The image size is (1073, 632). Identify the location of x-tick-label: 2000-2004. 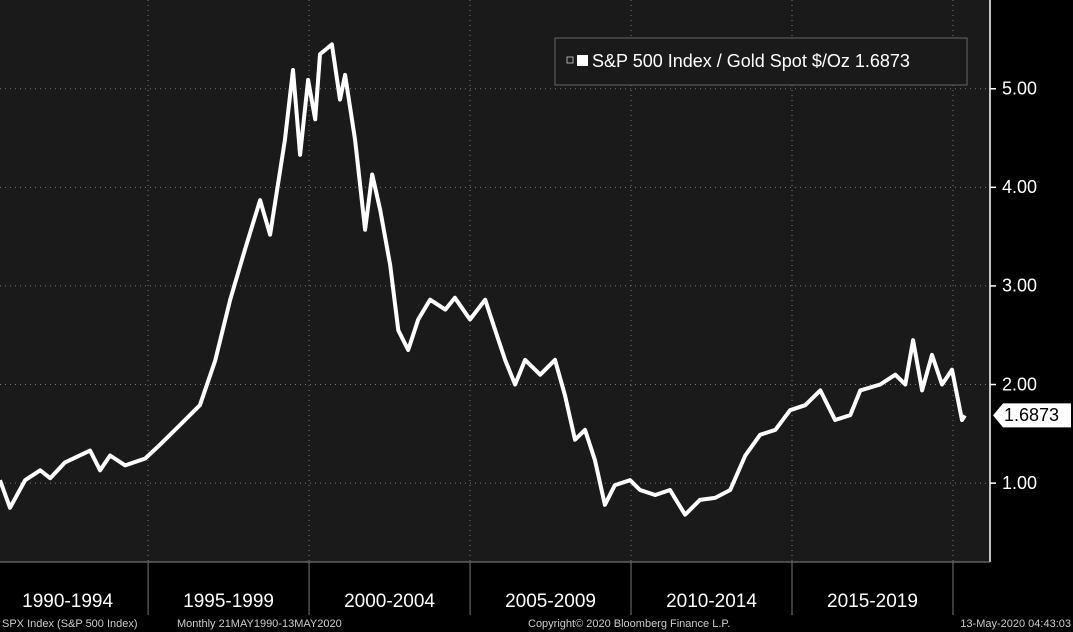
(389, 601).